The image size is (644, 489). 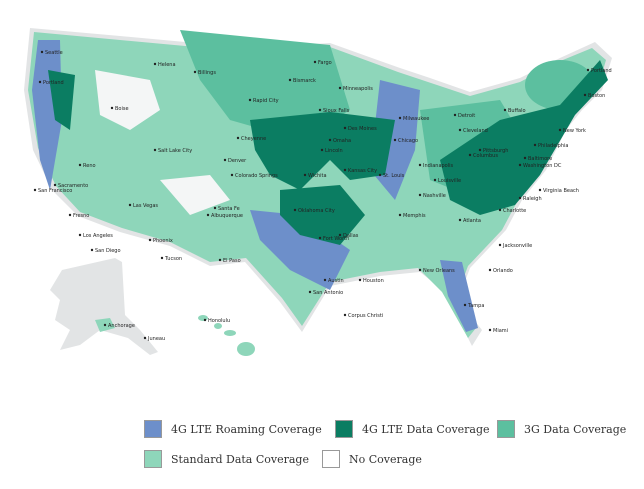 I want to click on legend-item: Standard Data Coverage, so click(x=226, y=459).